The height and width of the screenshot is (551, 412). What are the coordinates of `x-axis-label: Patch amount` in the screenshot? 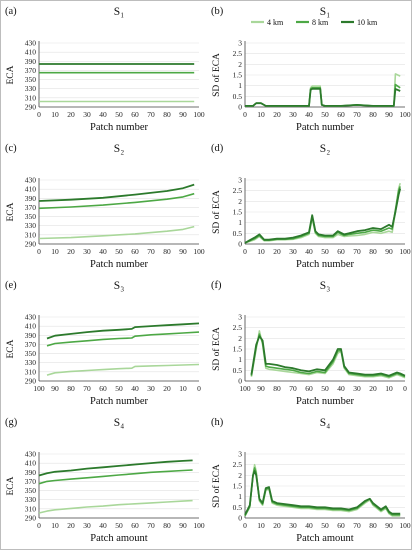 It's located at (119, 538).